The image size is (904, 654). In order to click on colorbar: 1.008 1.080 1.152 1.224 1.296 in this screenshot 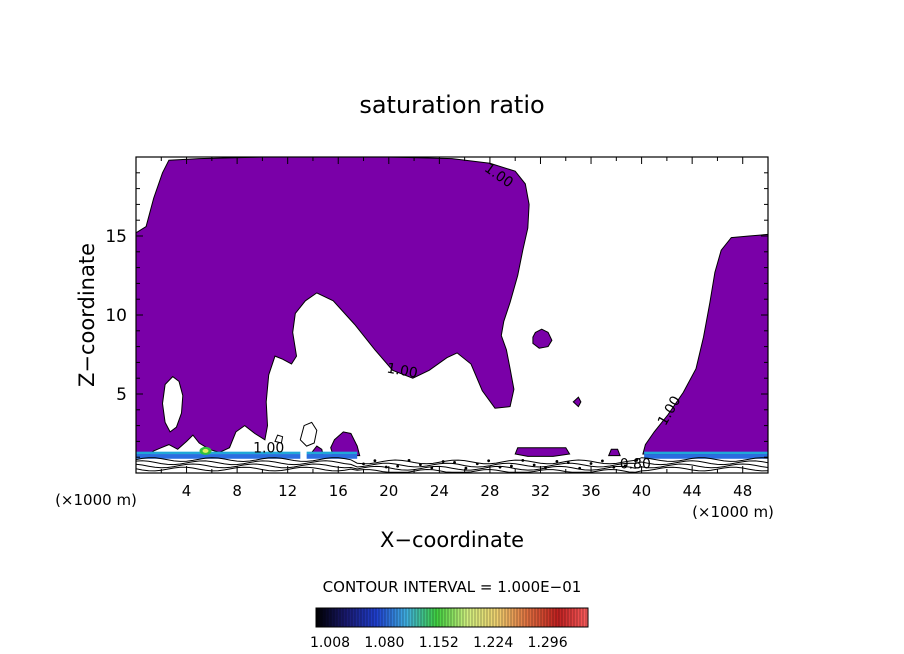, I will do `click(449, 629)`.